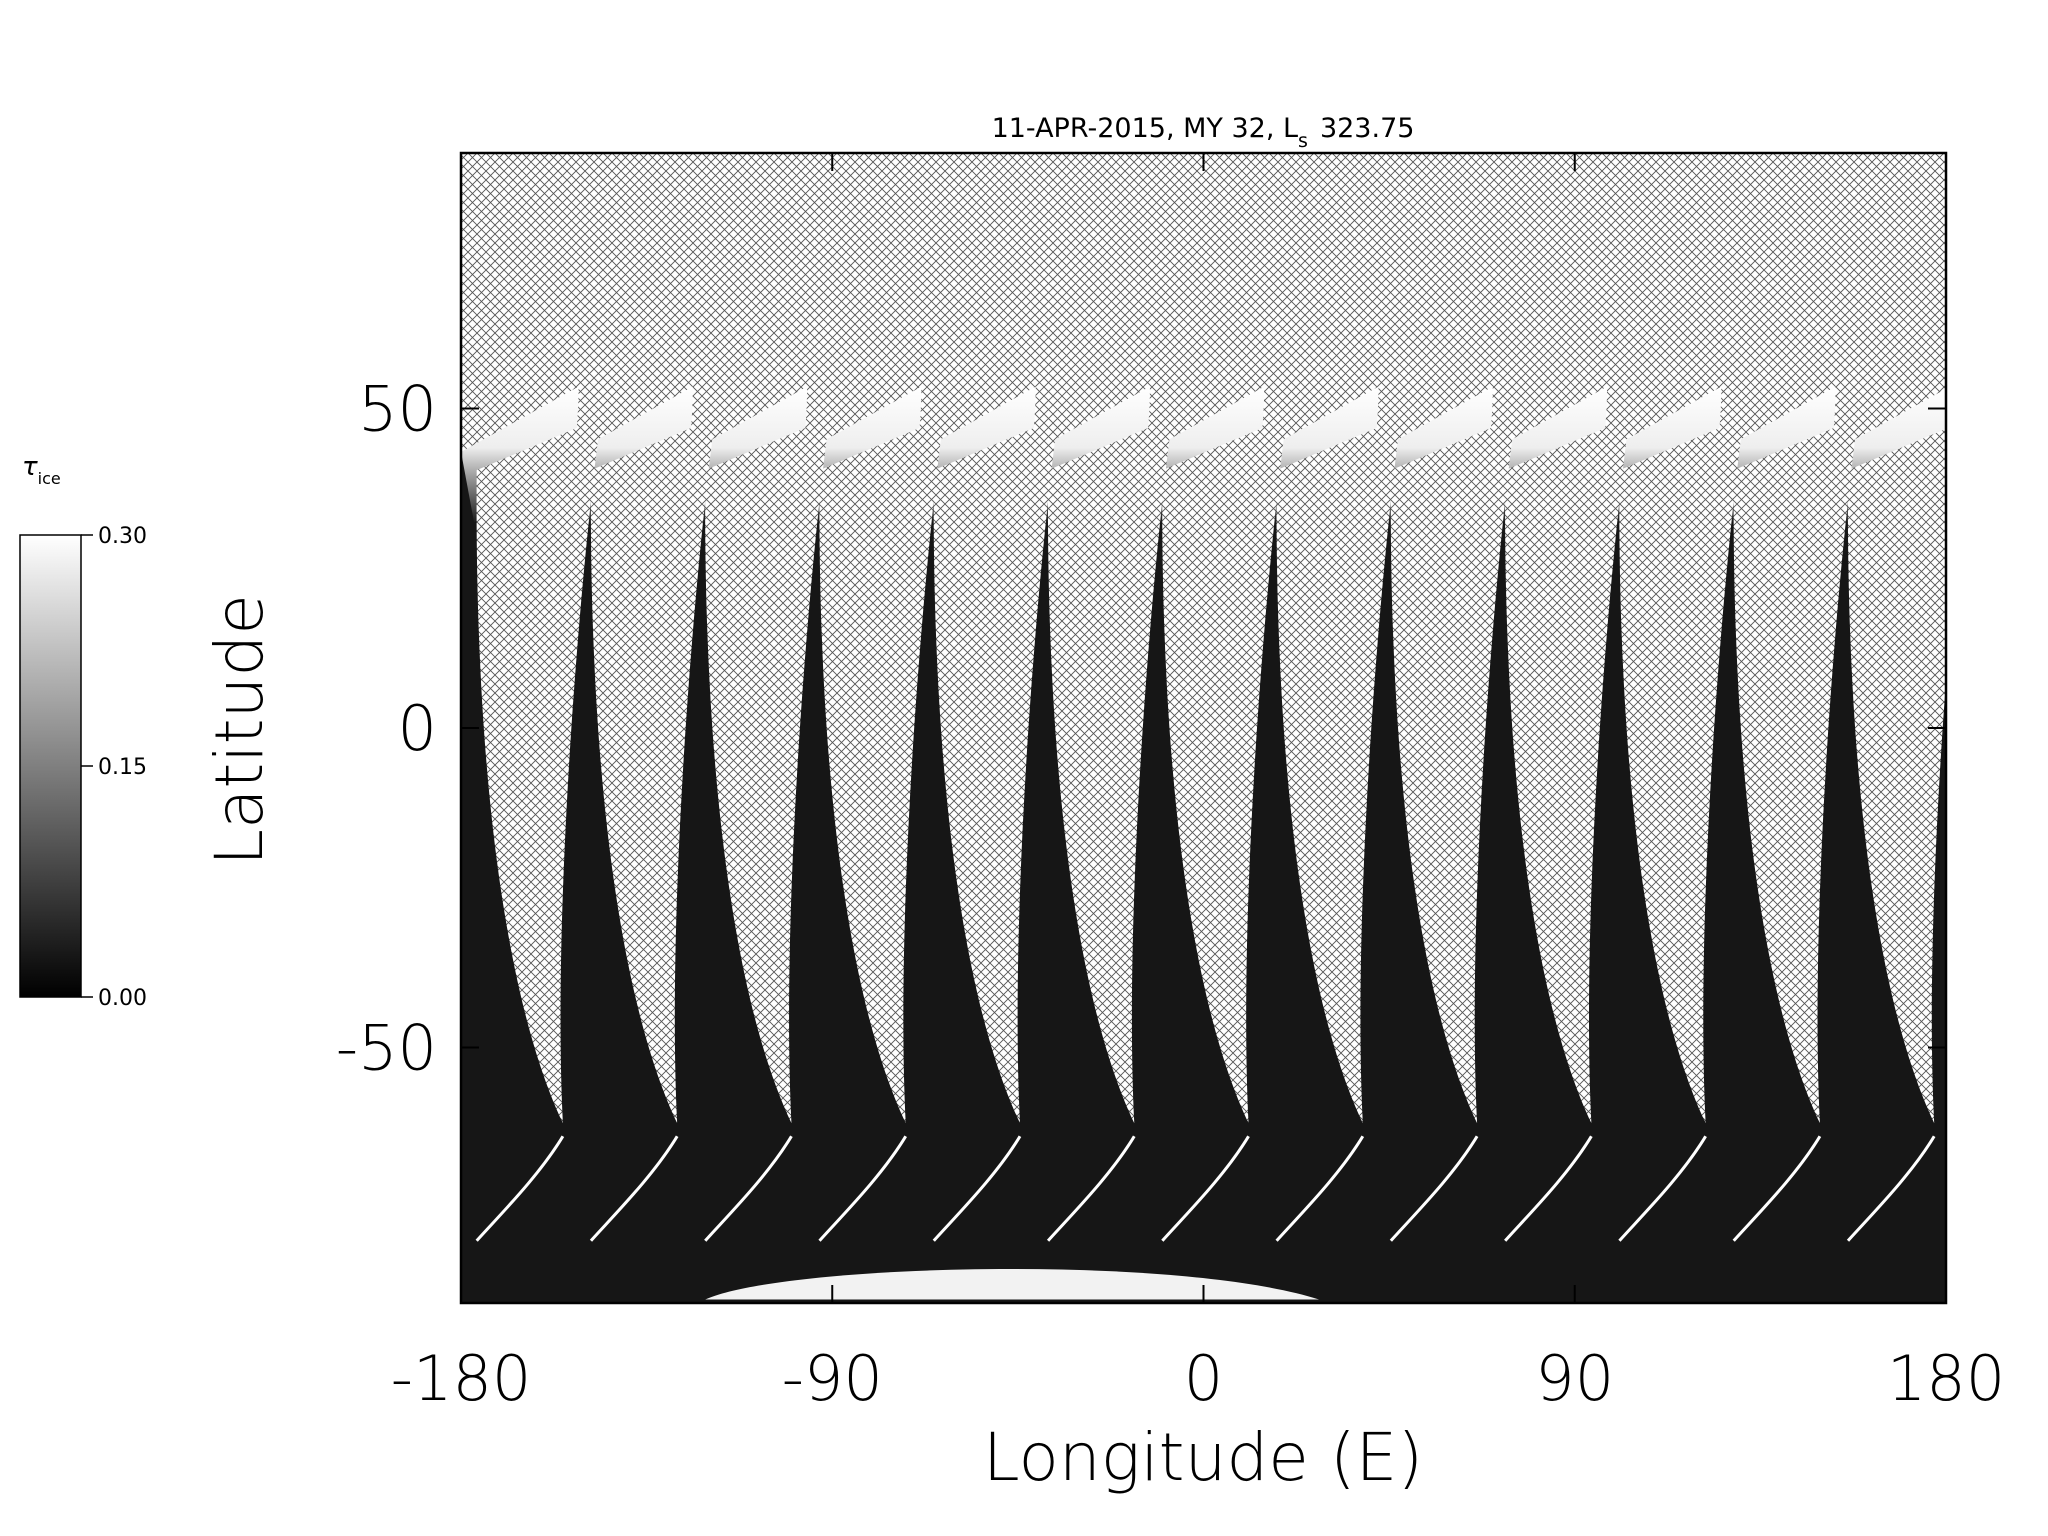 The image size is (2048, 1536). Describe the element at coordinates (1203, 263) in the screenshot. I see `hatch-north` at that location.